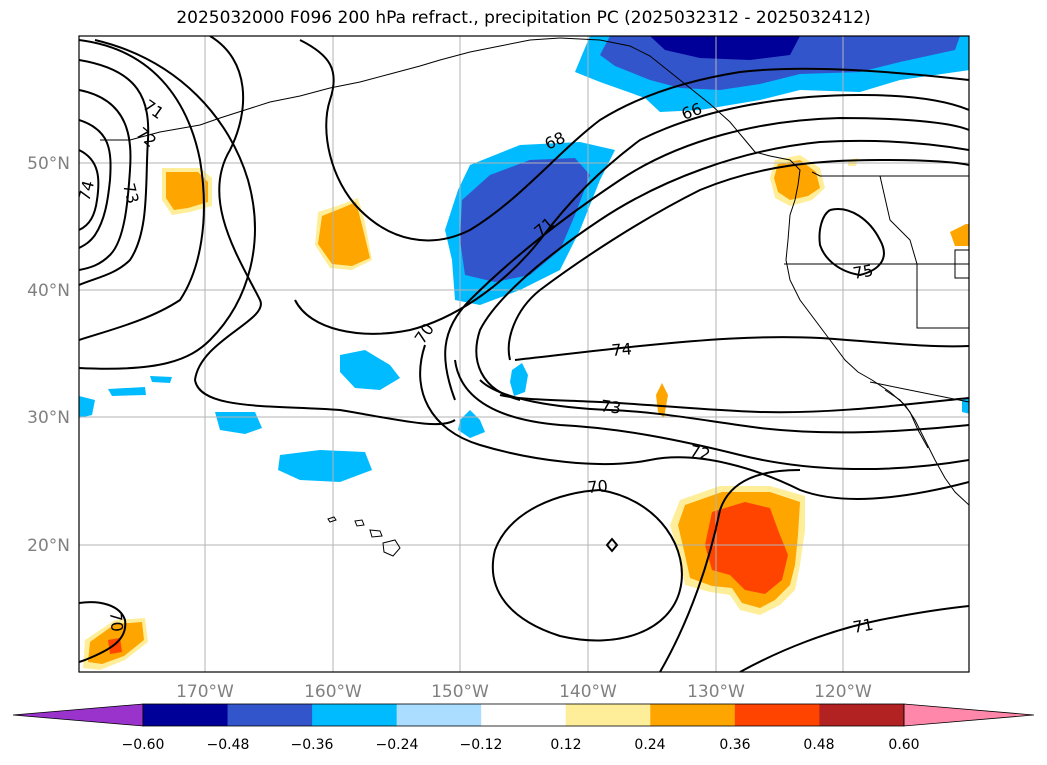 Image resolution: width=1047 pixels, height=765 pixels. I want to click on colorbar, so click(523, 715).